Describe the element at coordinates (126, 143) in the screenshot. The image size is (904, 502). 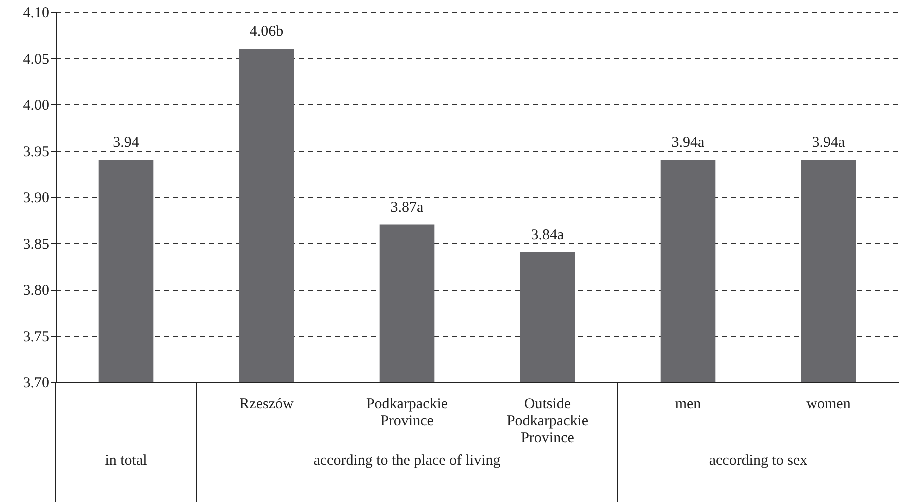
I see `data-label: 3.94` at that location.